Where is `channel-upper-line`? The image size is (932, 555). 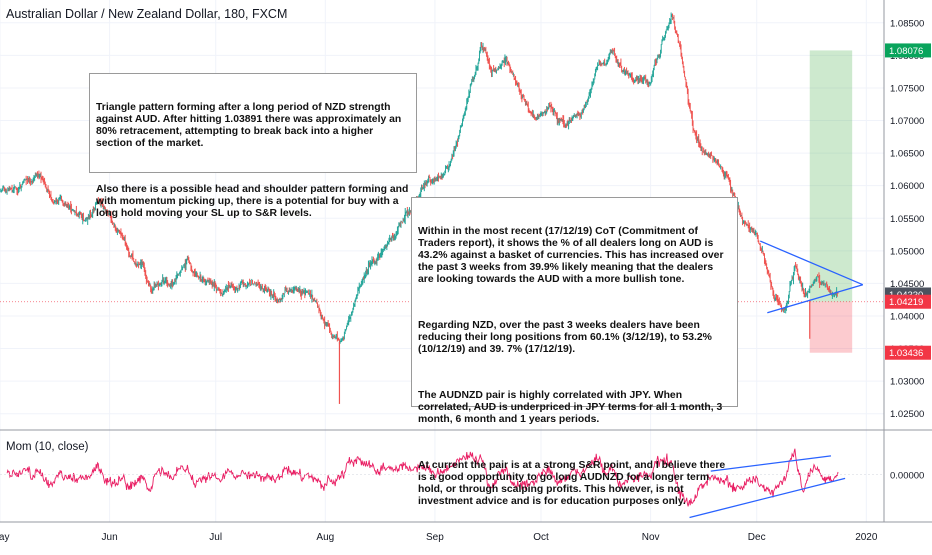 channel-upper-line is located at coordinates (771, 463).